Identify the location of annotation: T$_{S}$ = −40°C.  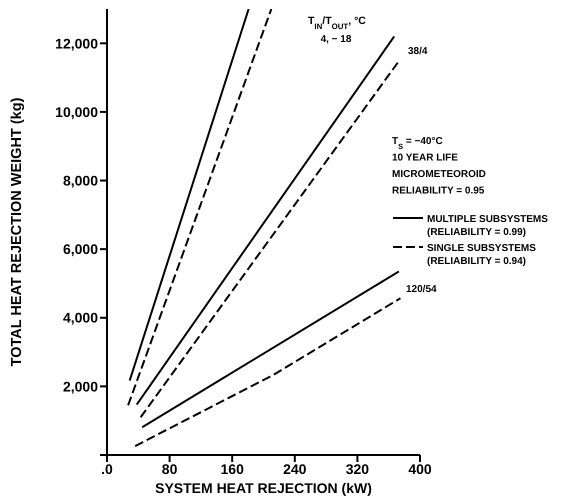
(417, 143).